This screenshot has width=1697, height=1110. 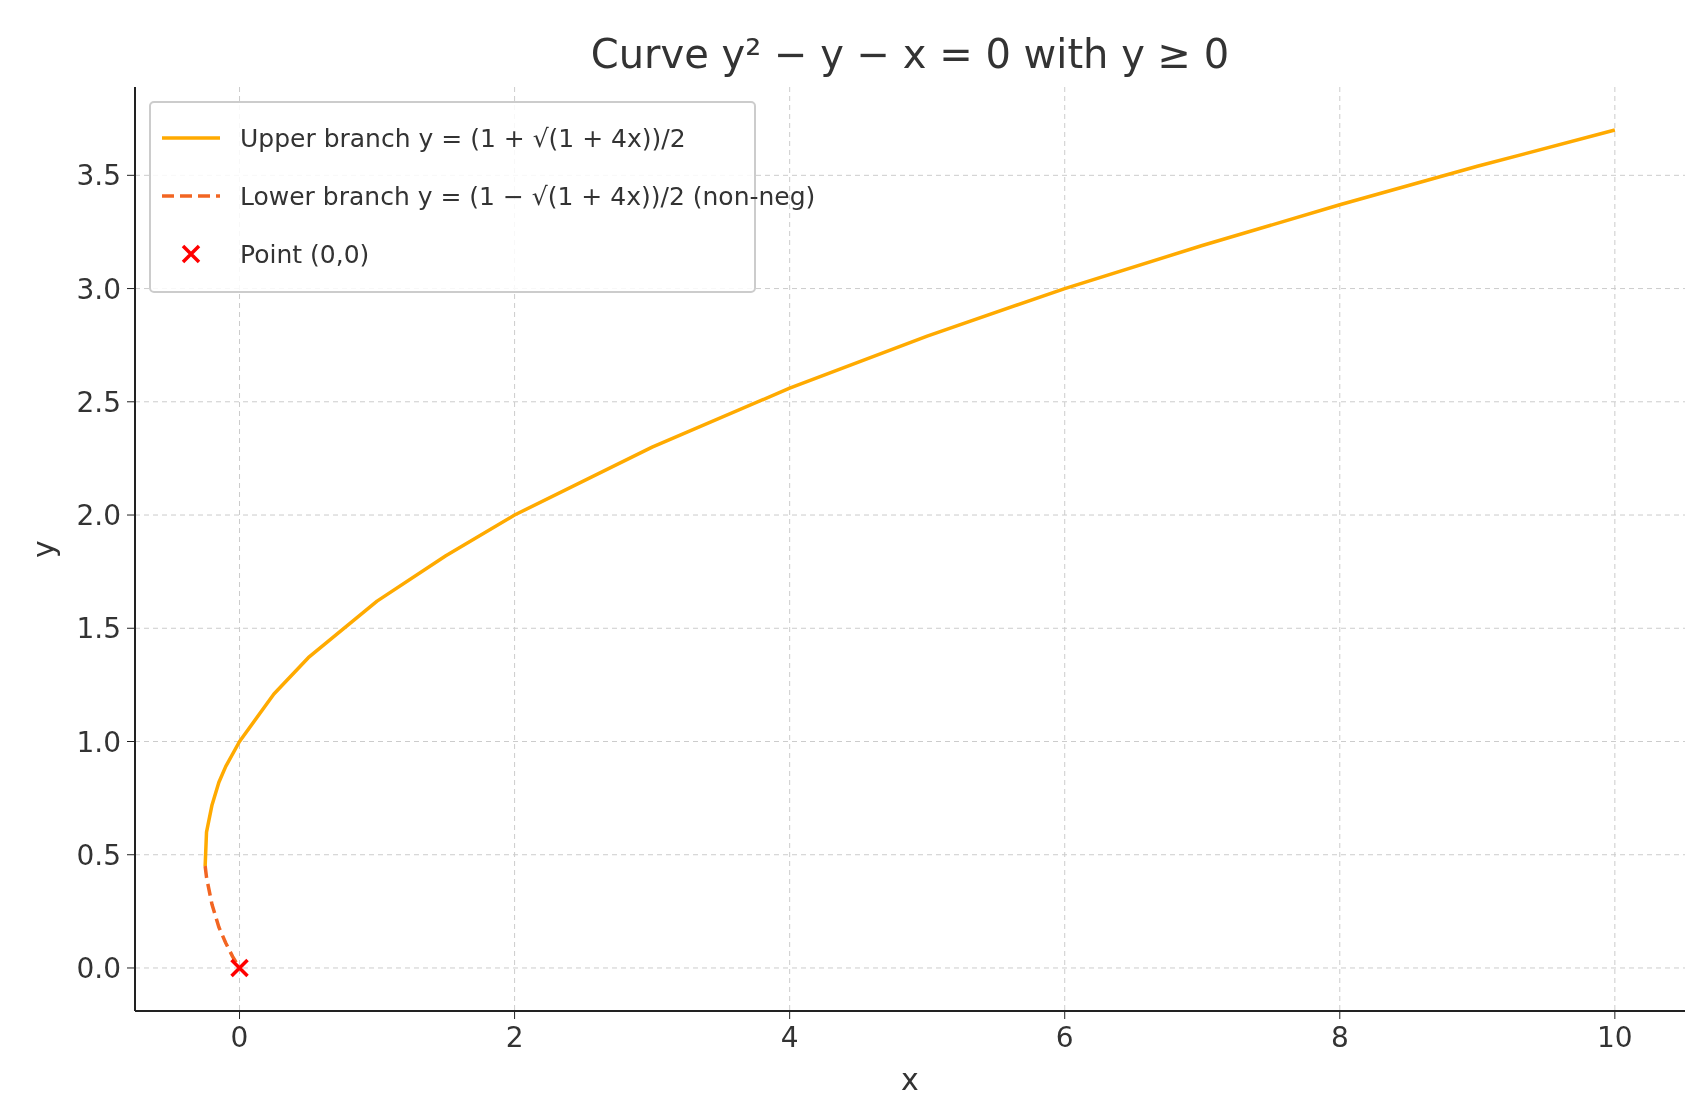 What do you see at coordinates (1339, 1037) in the screenshot?
I see `x-tick-label: 8` at bounding box center [1339, 1037].